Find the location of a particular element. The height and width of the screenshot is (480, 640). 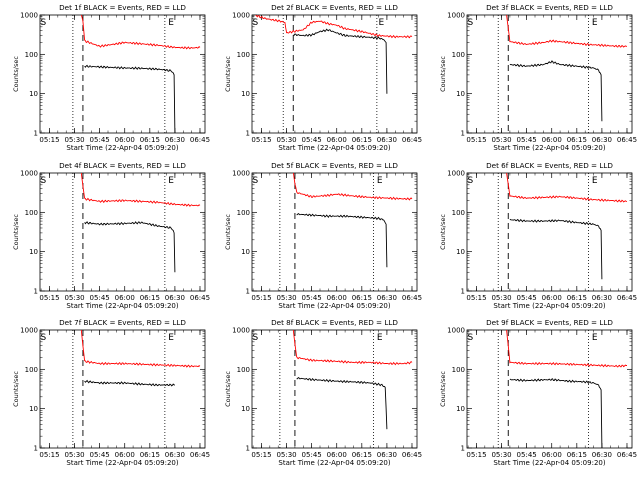

chart-title: Det 1f BLACK = Events, RED = LLD is located at coordinates (122, 7).